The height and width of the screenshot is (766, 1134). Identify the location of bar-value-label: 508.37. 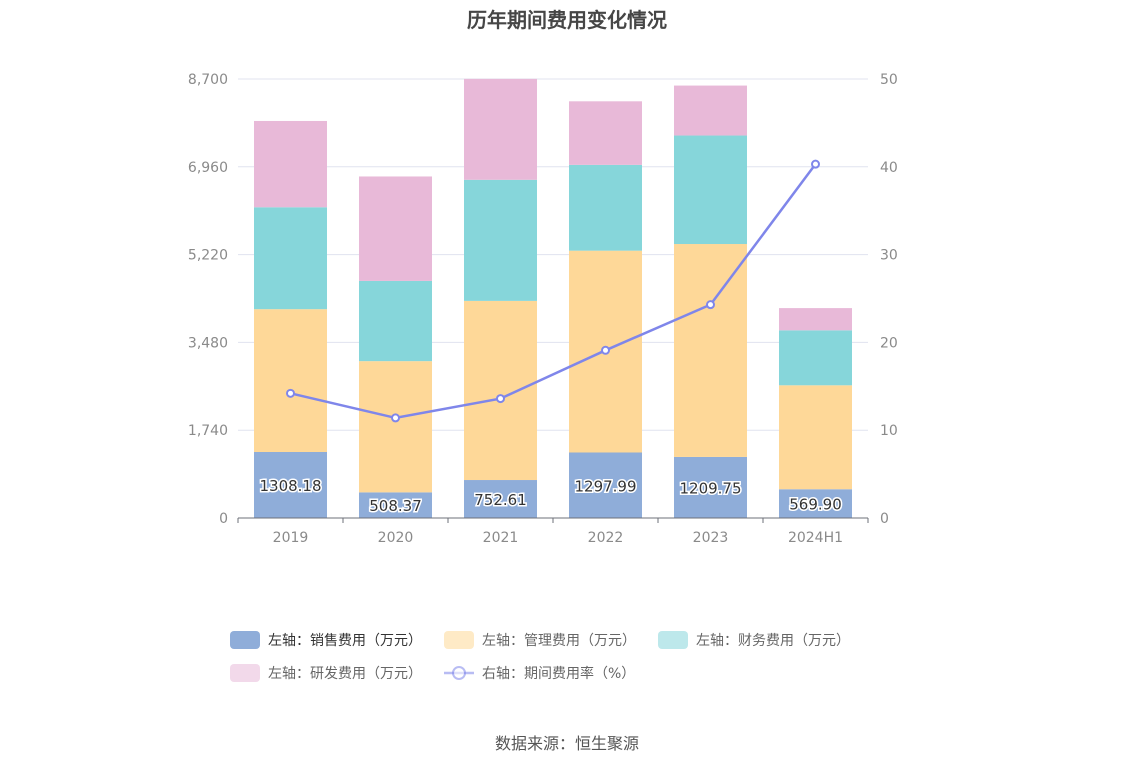
(395, 506).